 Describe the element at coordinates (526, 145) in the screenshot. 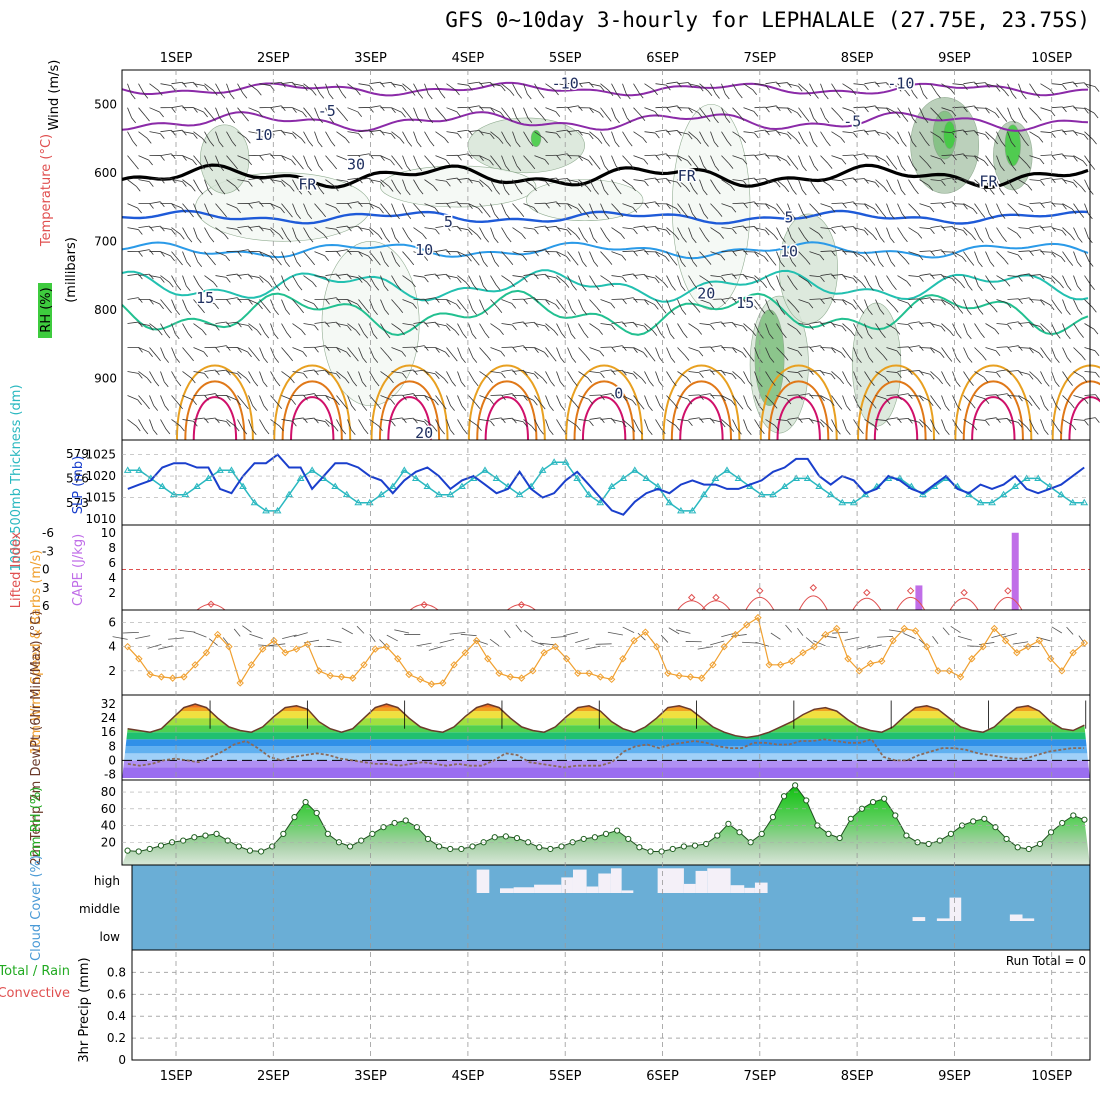

I see `rh-shade` at that location.